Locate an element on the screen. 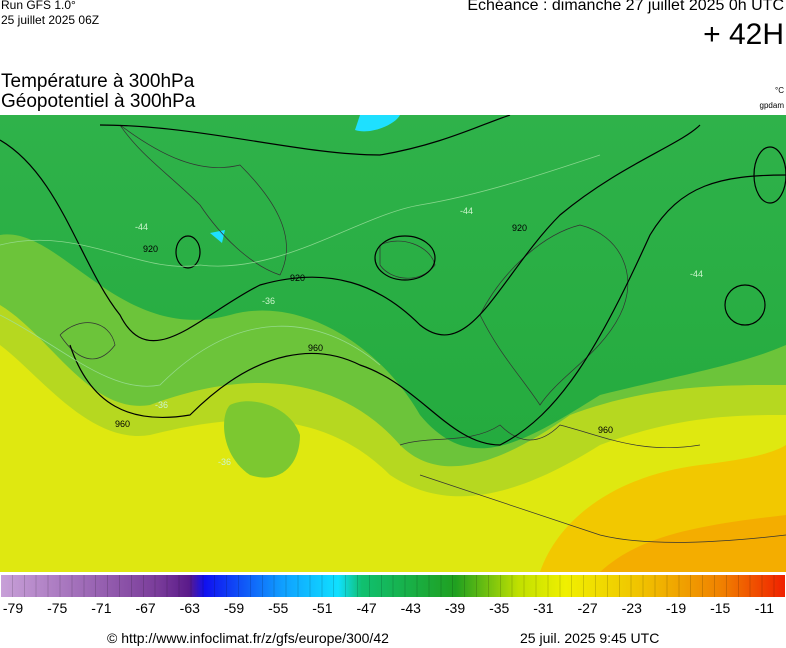 The image size is (786, 648). colorbar-label: -71 is located at coordinates (101, 608).